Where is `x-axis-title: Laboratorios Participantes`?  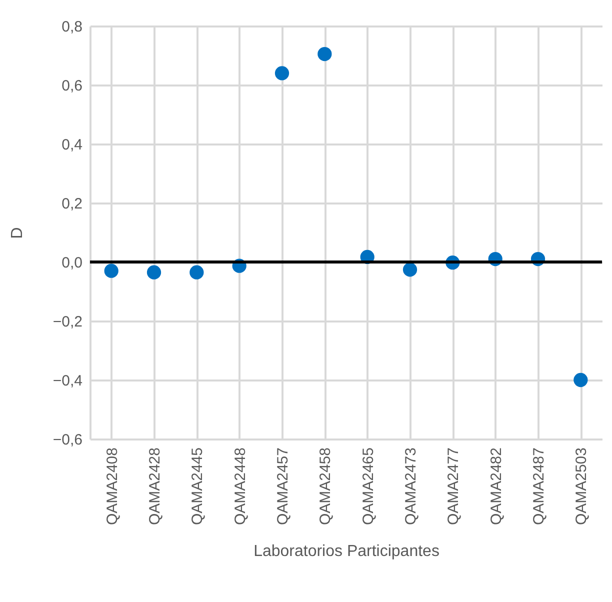
x-axis-title: Laboratorios Participantes is located at coordinates (347, 551).